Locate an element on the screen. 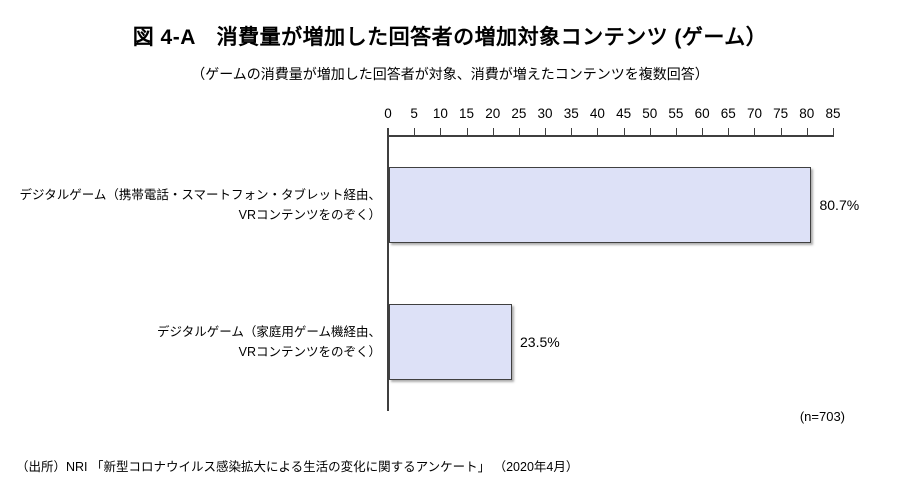  x-tick-label: 15 is located at coordinates (467, 113).